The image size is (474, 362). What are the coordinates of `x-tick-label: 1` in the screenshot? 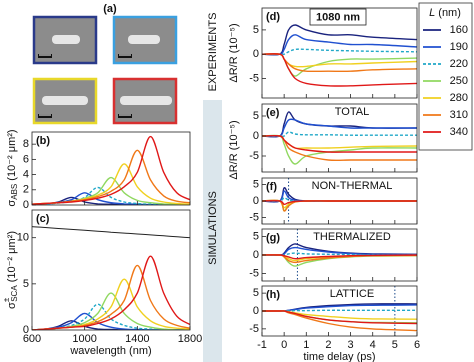 It's located at (306, 345).